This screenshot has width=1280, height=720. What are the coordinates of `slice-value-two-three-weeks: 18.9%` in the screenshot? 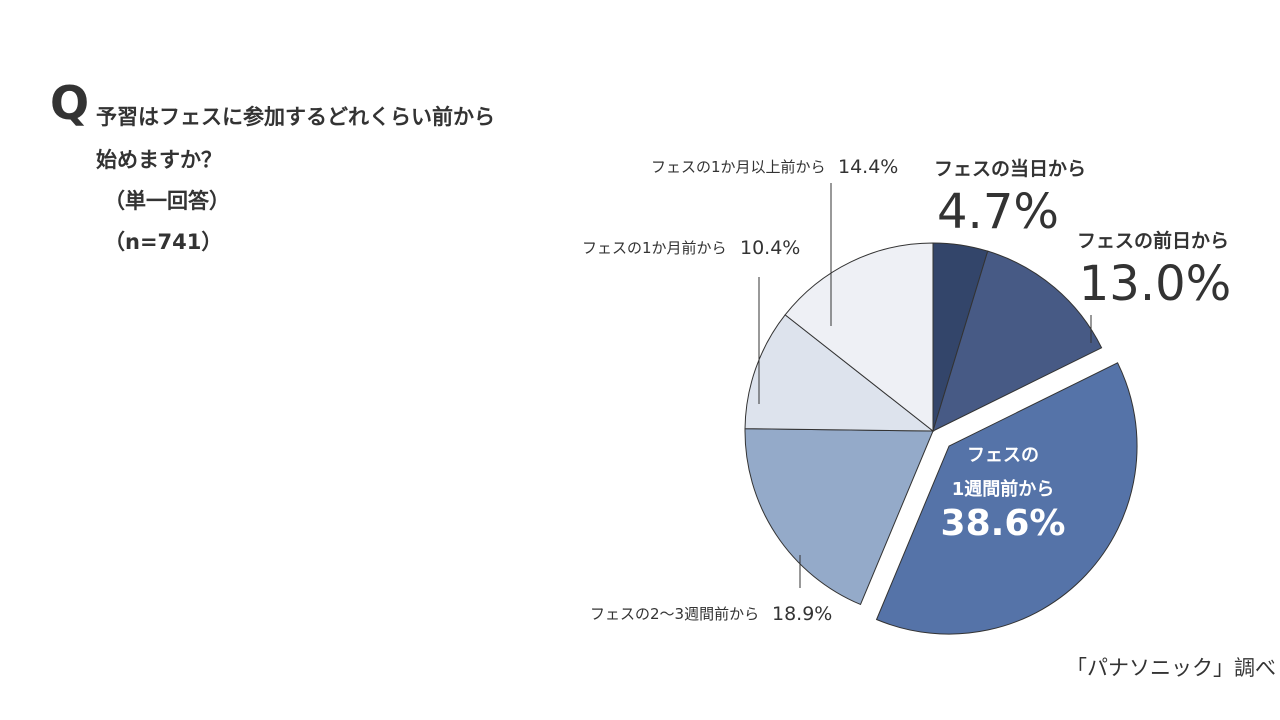 It's located at (802, 614).